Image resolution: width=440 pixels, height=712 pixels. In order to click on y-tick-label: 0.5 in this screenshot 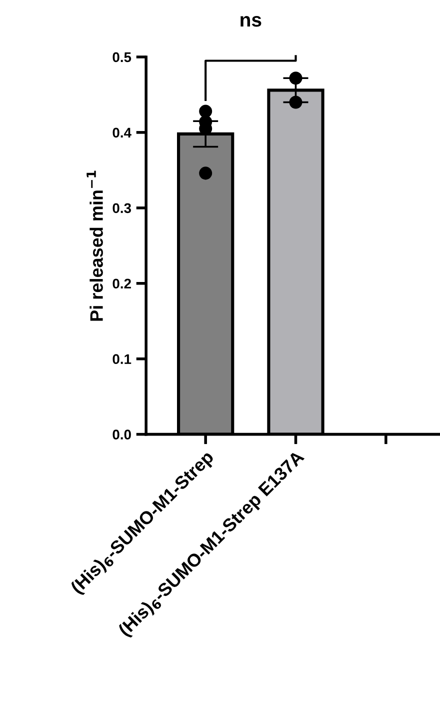, I will do `click(122, 57)`.